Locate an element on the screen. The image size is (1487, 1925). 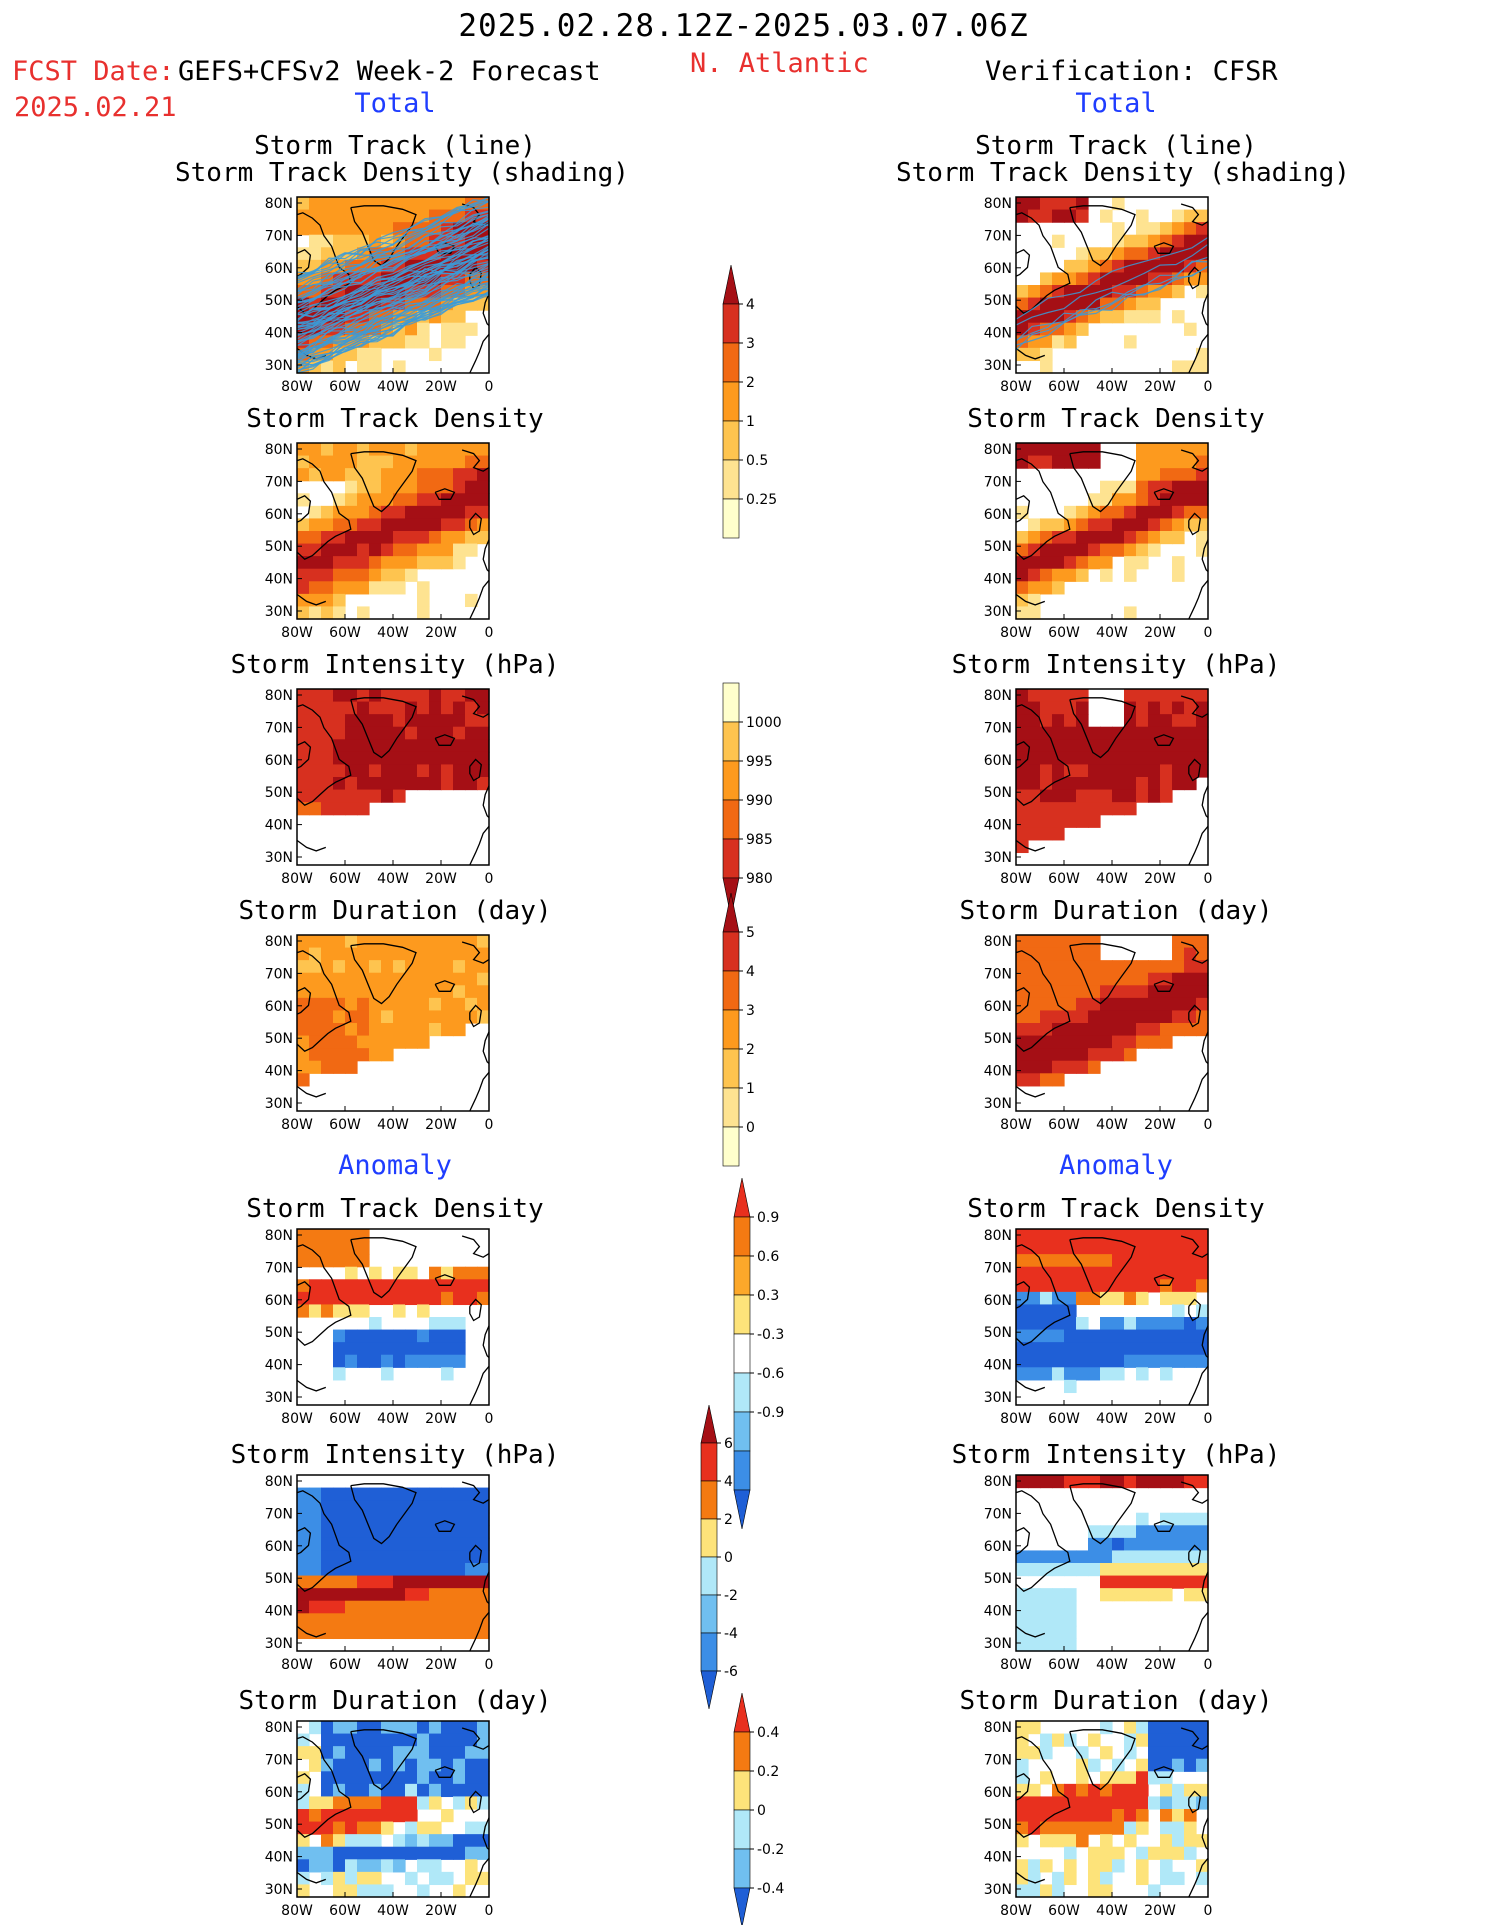
colorbar-segment is located at coordinates (742, 1751).